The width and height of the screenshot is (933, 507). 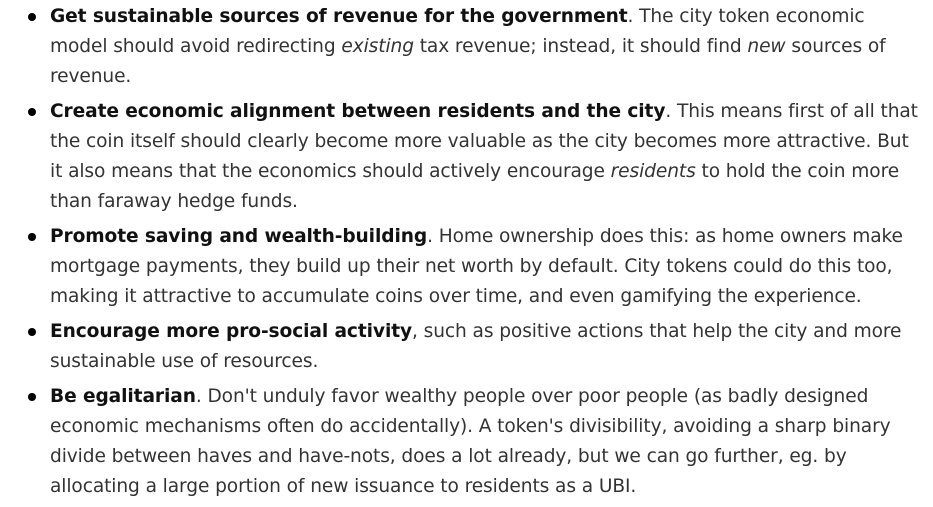 I want to click on goal-emphasis: new, so click(x=766, y=46).